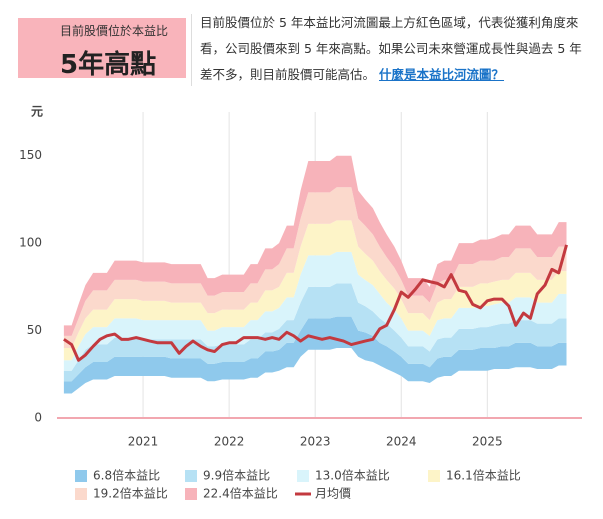  I want to click on legend-label: 月均價, so click(333, 494).